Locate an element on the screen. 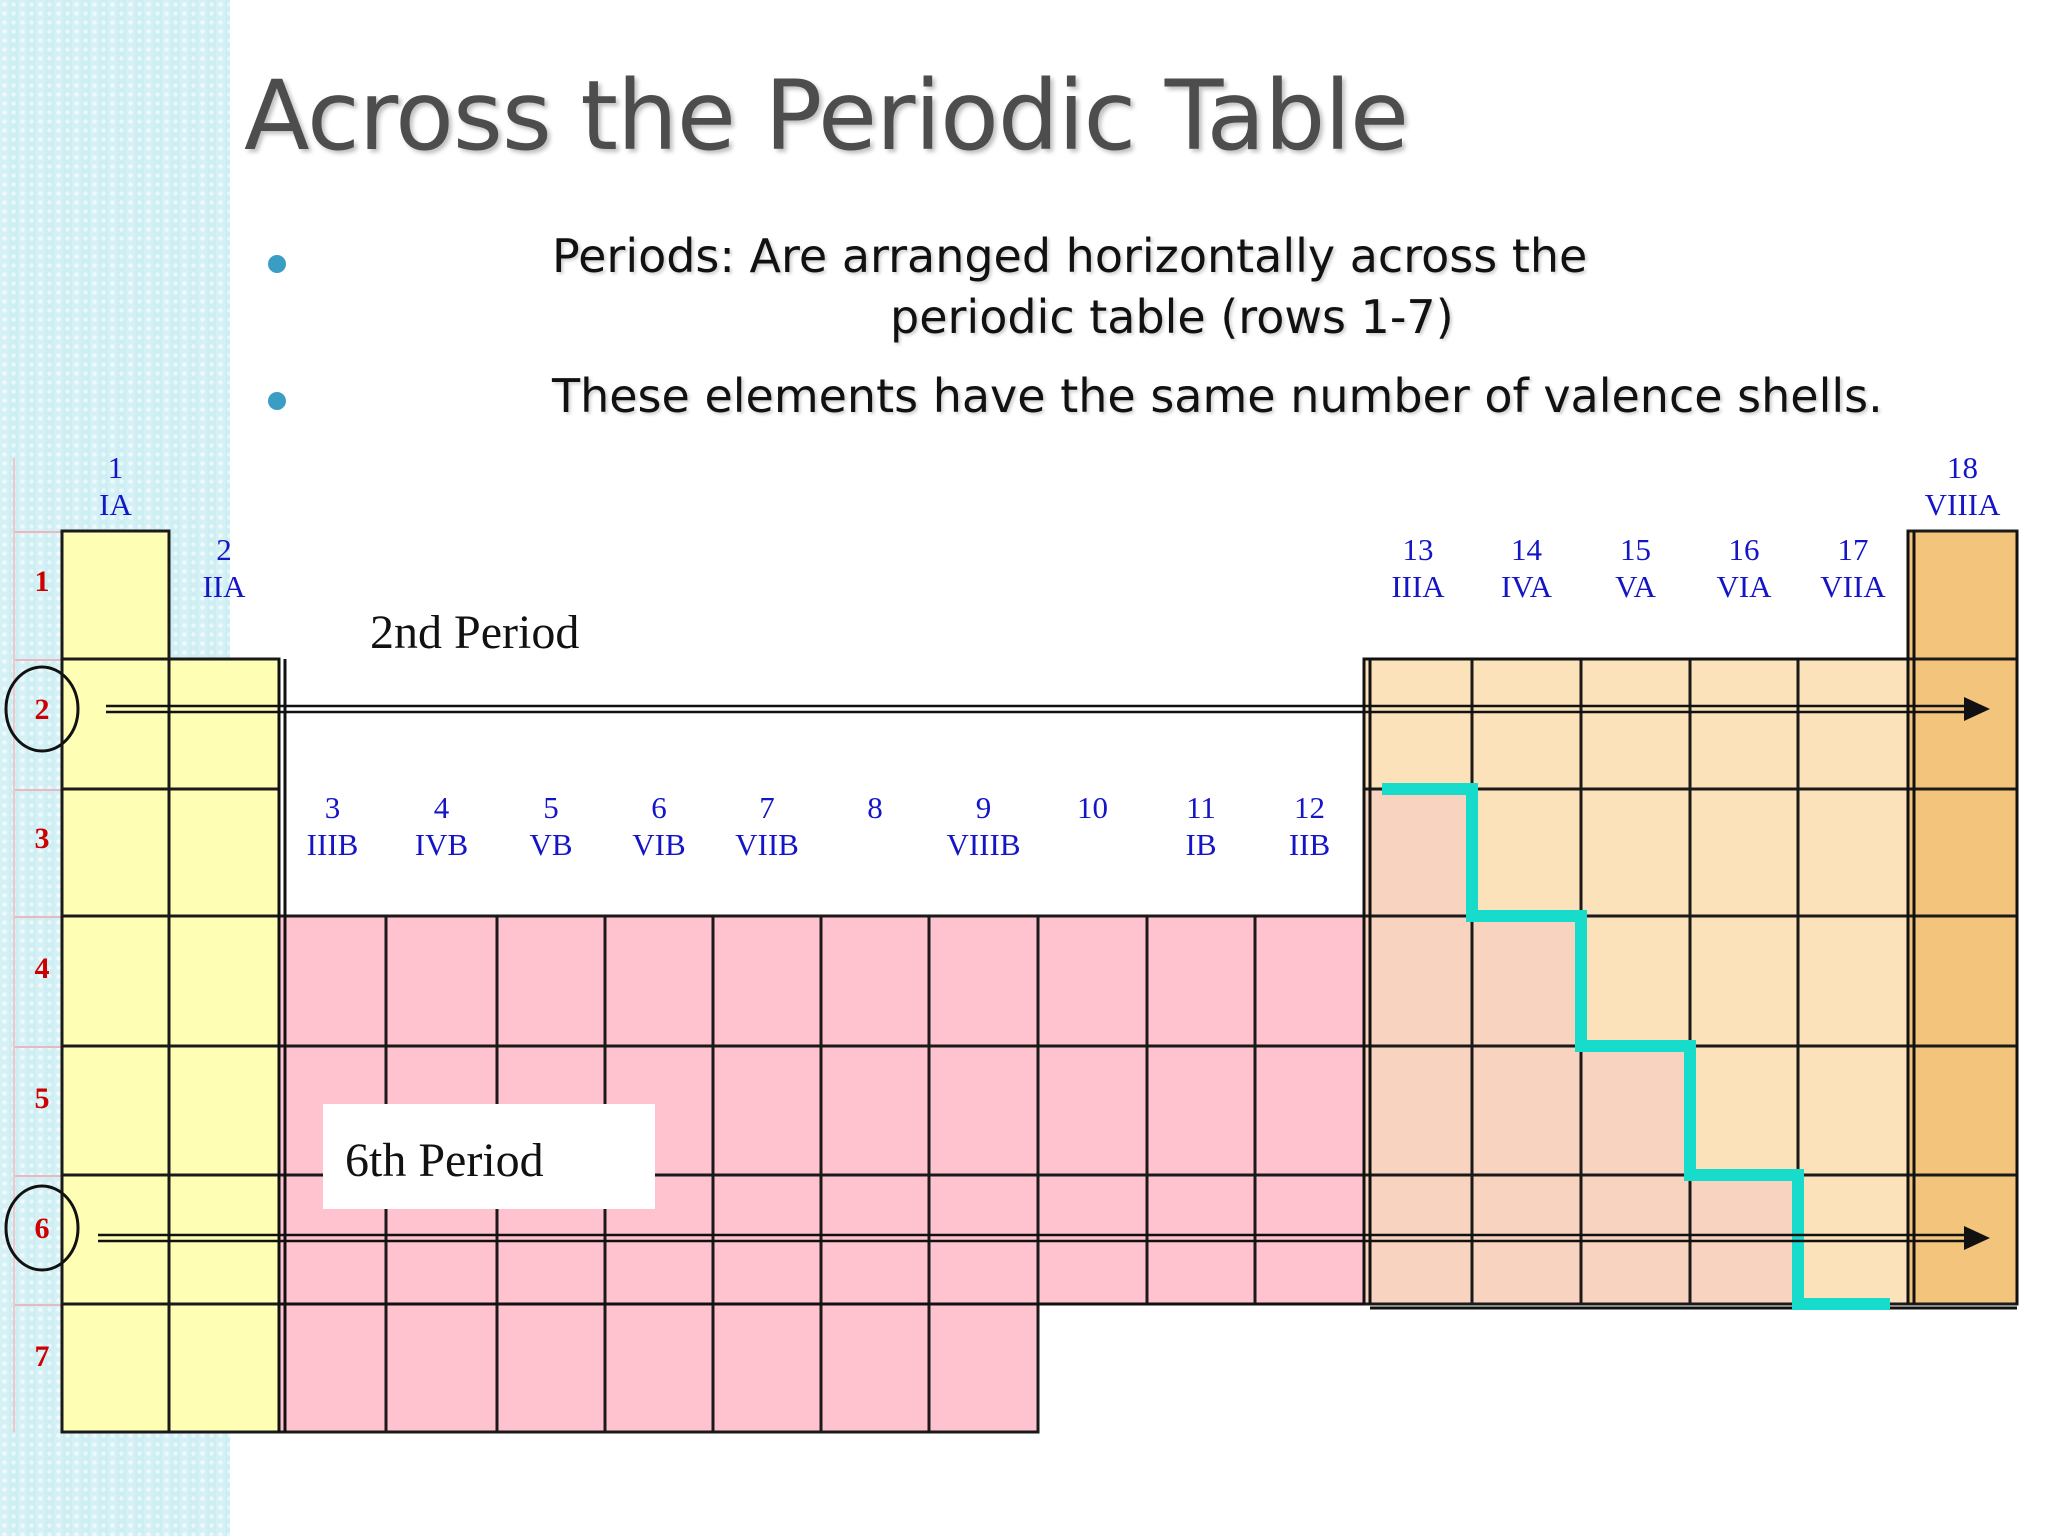 The height and width of the screenshot is (1536, 2048). group-number-11: 11 is located at coordinates (1201, 807).